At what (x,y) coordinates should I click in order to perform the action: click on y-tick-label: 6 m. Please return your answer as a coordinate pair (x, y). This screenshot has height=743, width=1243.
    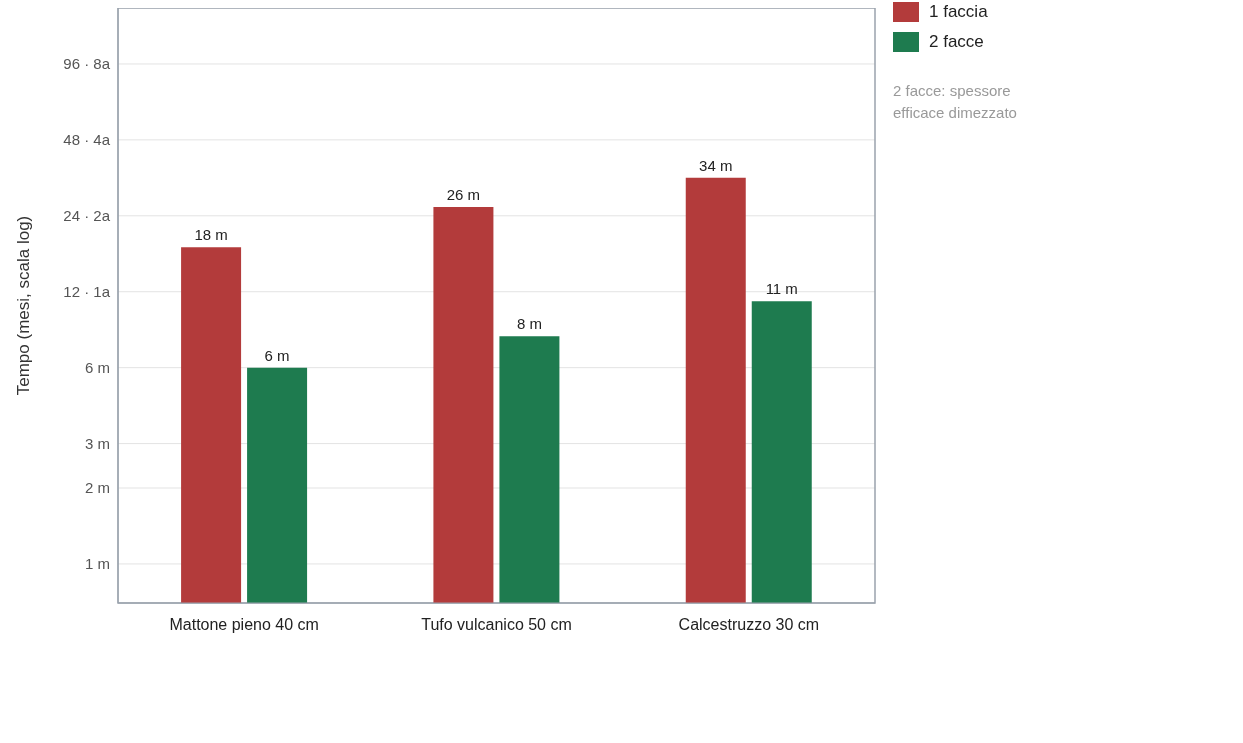
    Looking at the image, I should click on (97, 367).